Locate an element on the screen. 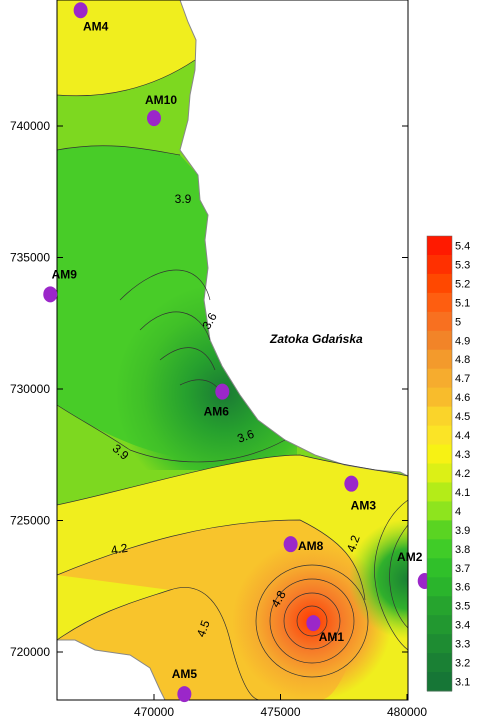 Image resolution: width=482 pixels, height=725 pixels. x-tick-label: 475000 is located at coordinates (280, 712).